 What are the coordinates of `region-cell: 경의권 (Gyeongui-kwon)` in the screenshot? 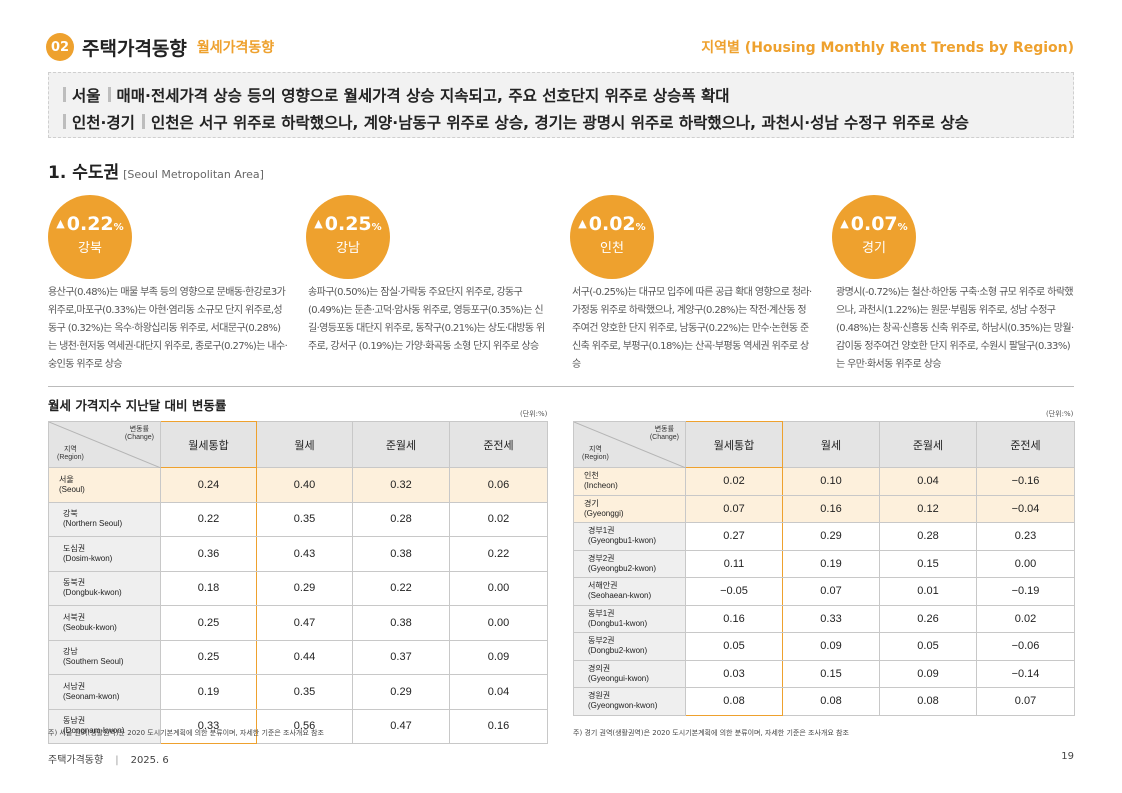 It's located at (629, 673).